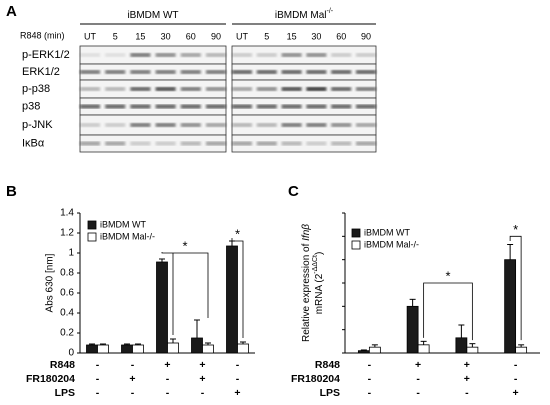  What do you see at coordinates (316, 36) in the screenshot?
I see `lane-label: 30` at bounding box center [316, 36].